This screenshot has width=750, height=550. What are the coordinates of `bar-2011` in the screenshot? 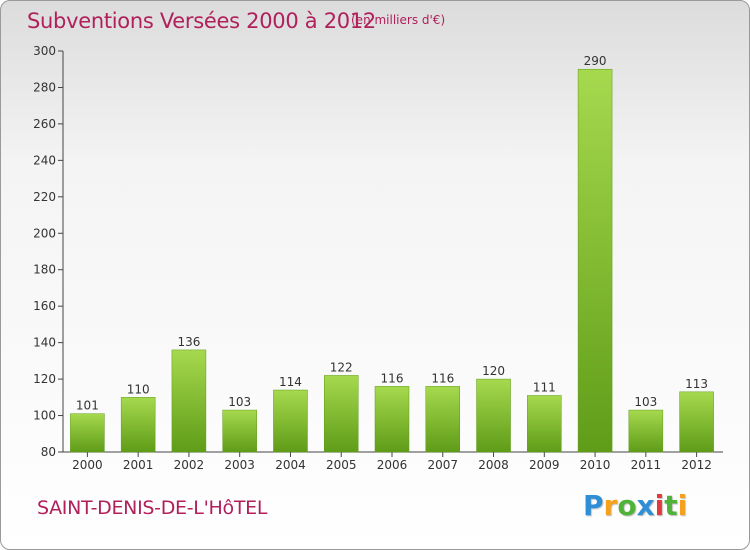 It's located at (646, 431).